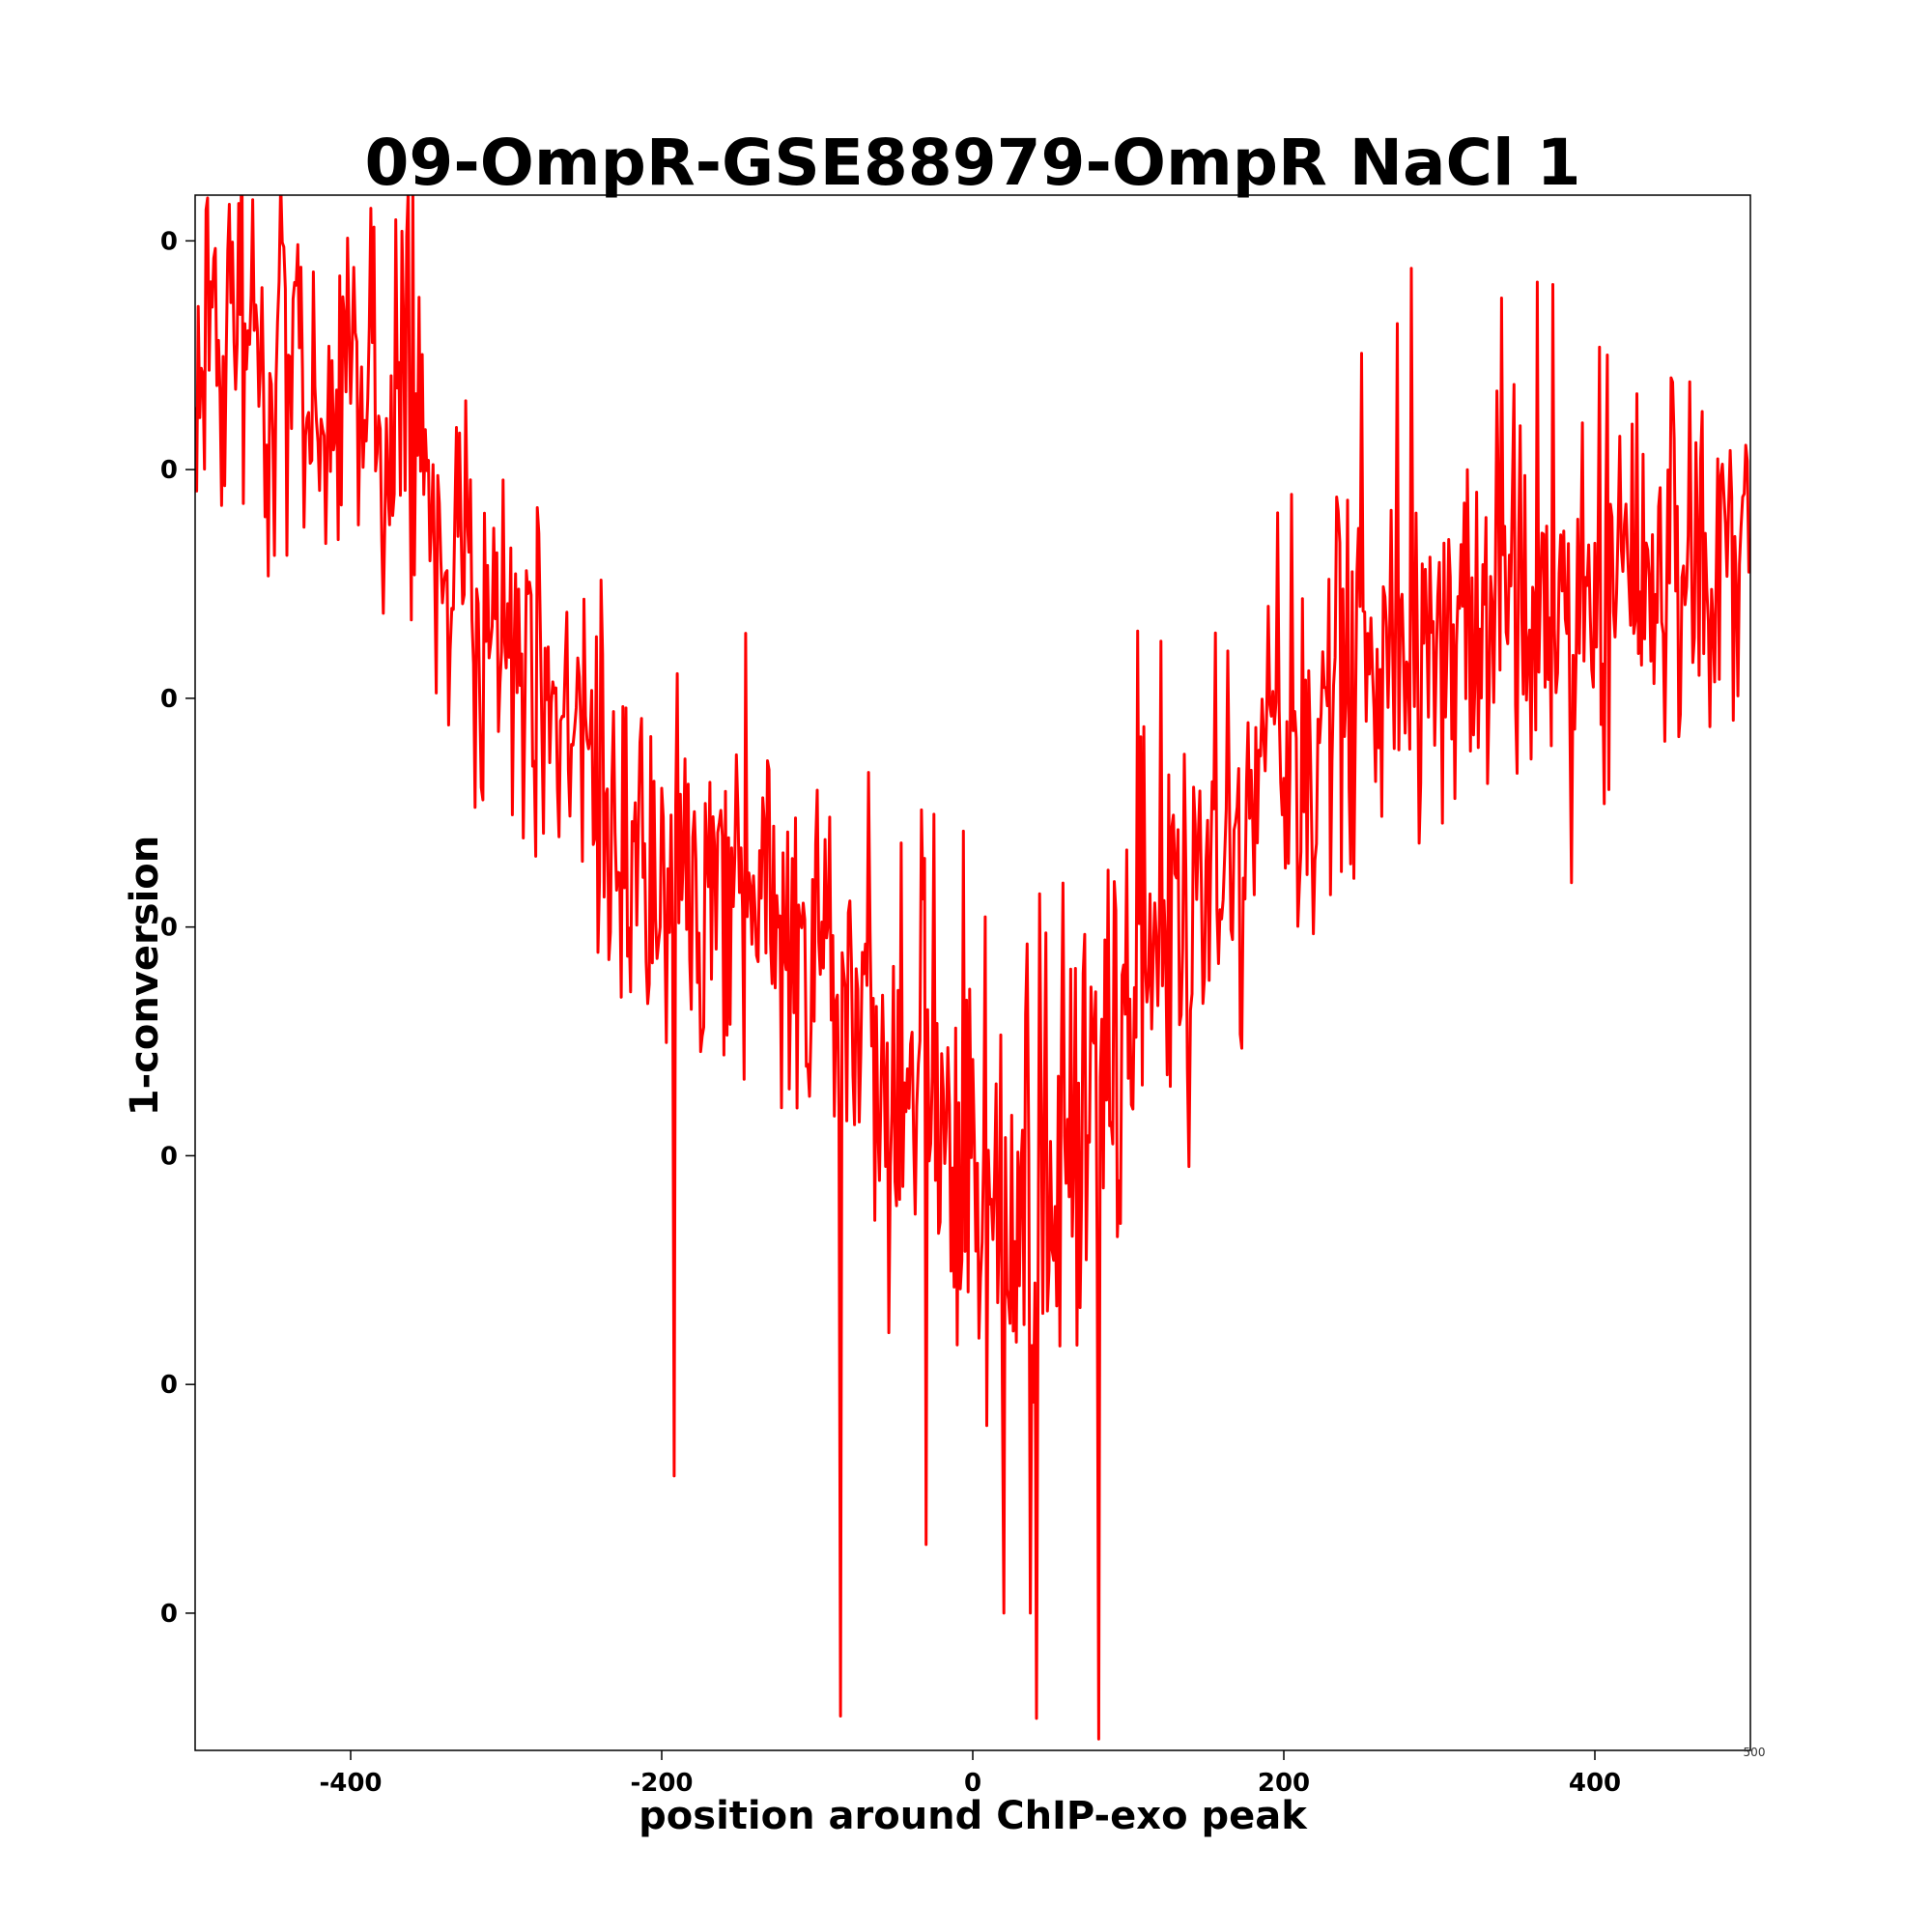 This screenshot has width=1932, height=1932. I want to click on x-tick-label: 0, so click(972, 1783).